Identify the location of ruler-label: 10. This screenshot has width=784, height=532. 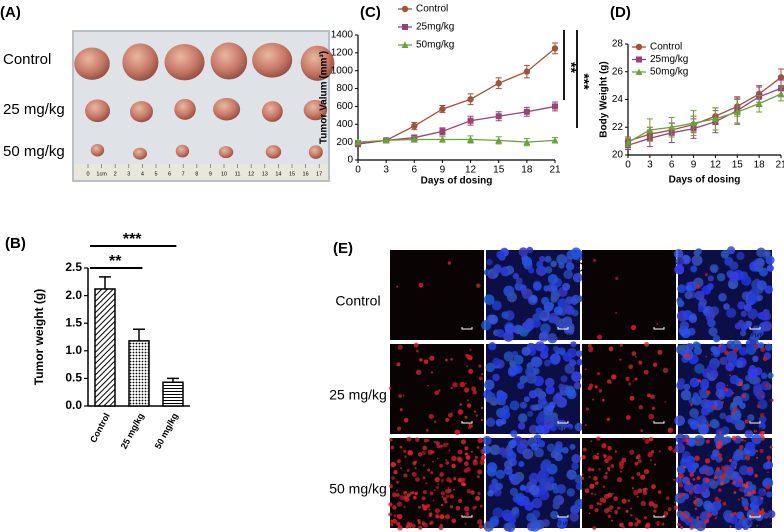
(224, 174).